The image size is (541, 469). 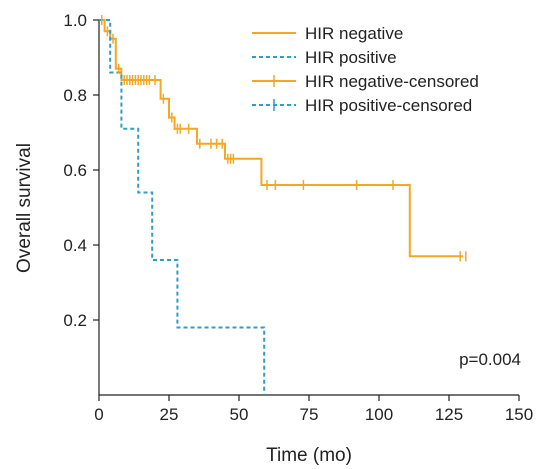 I want to click on x-tick-label: 125, so click(x=449, y=414).